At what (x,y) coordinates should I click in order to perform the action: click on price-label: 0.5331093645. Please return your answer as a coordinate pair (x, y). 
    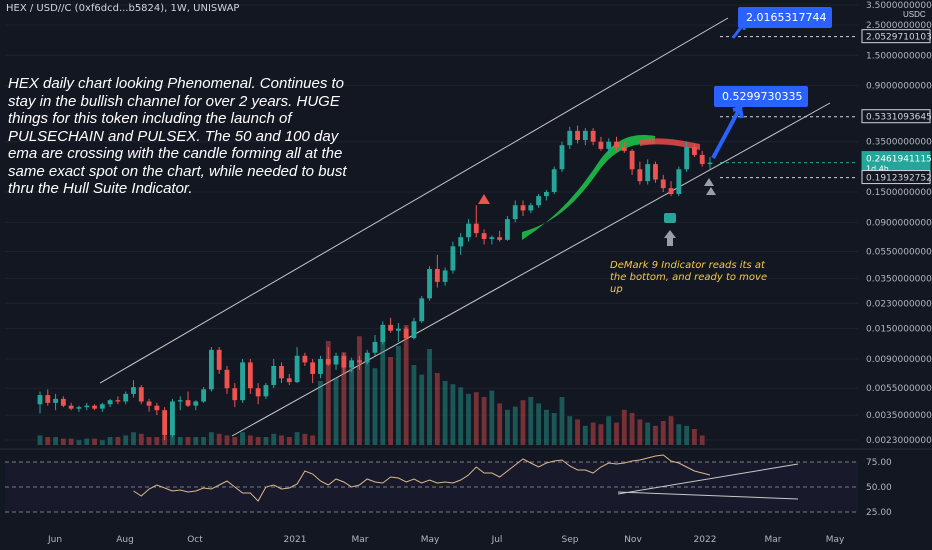
    Looking at the image, I should click on (899, 118).